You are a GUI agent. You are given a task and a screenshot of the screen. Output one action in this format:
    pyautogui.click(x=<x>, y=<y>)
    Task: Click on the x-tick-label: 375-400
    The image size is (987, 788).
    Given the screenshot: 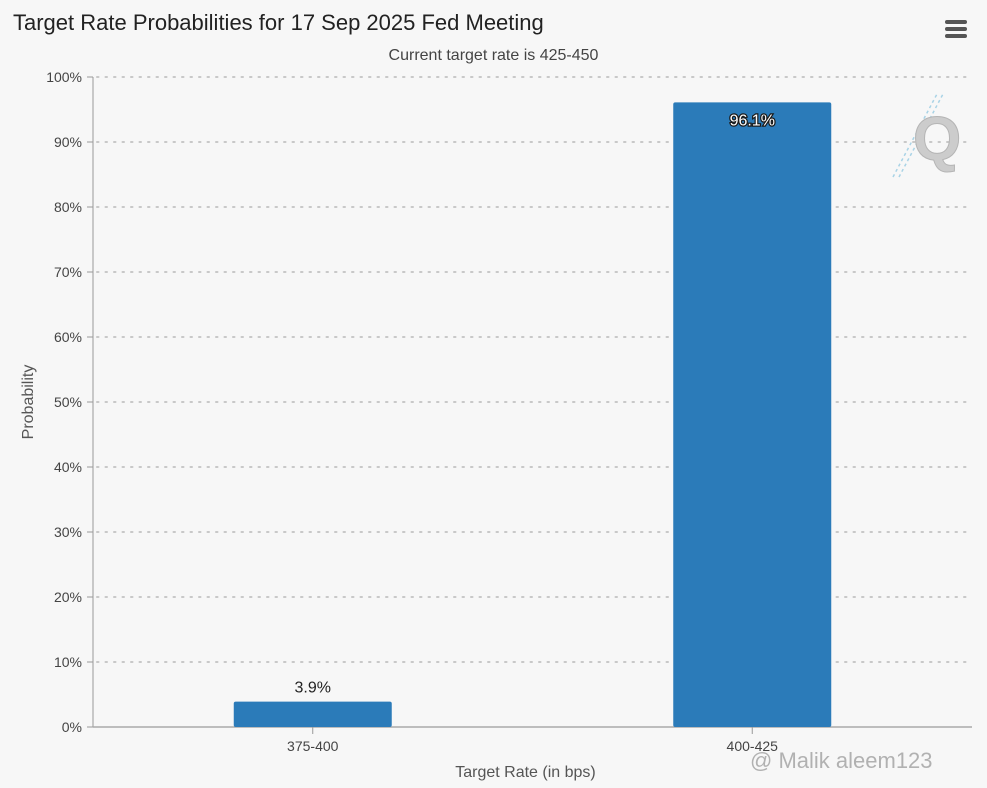 What is the action you would take?
    pyautogui.click(x=313, y=746)
    